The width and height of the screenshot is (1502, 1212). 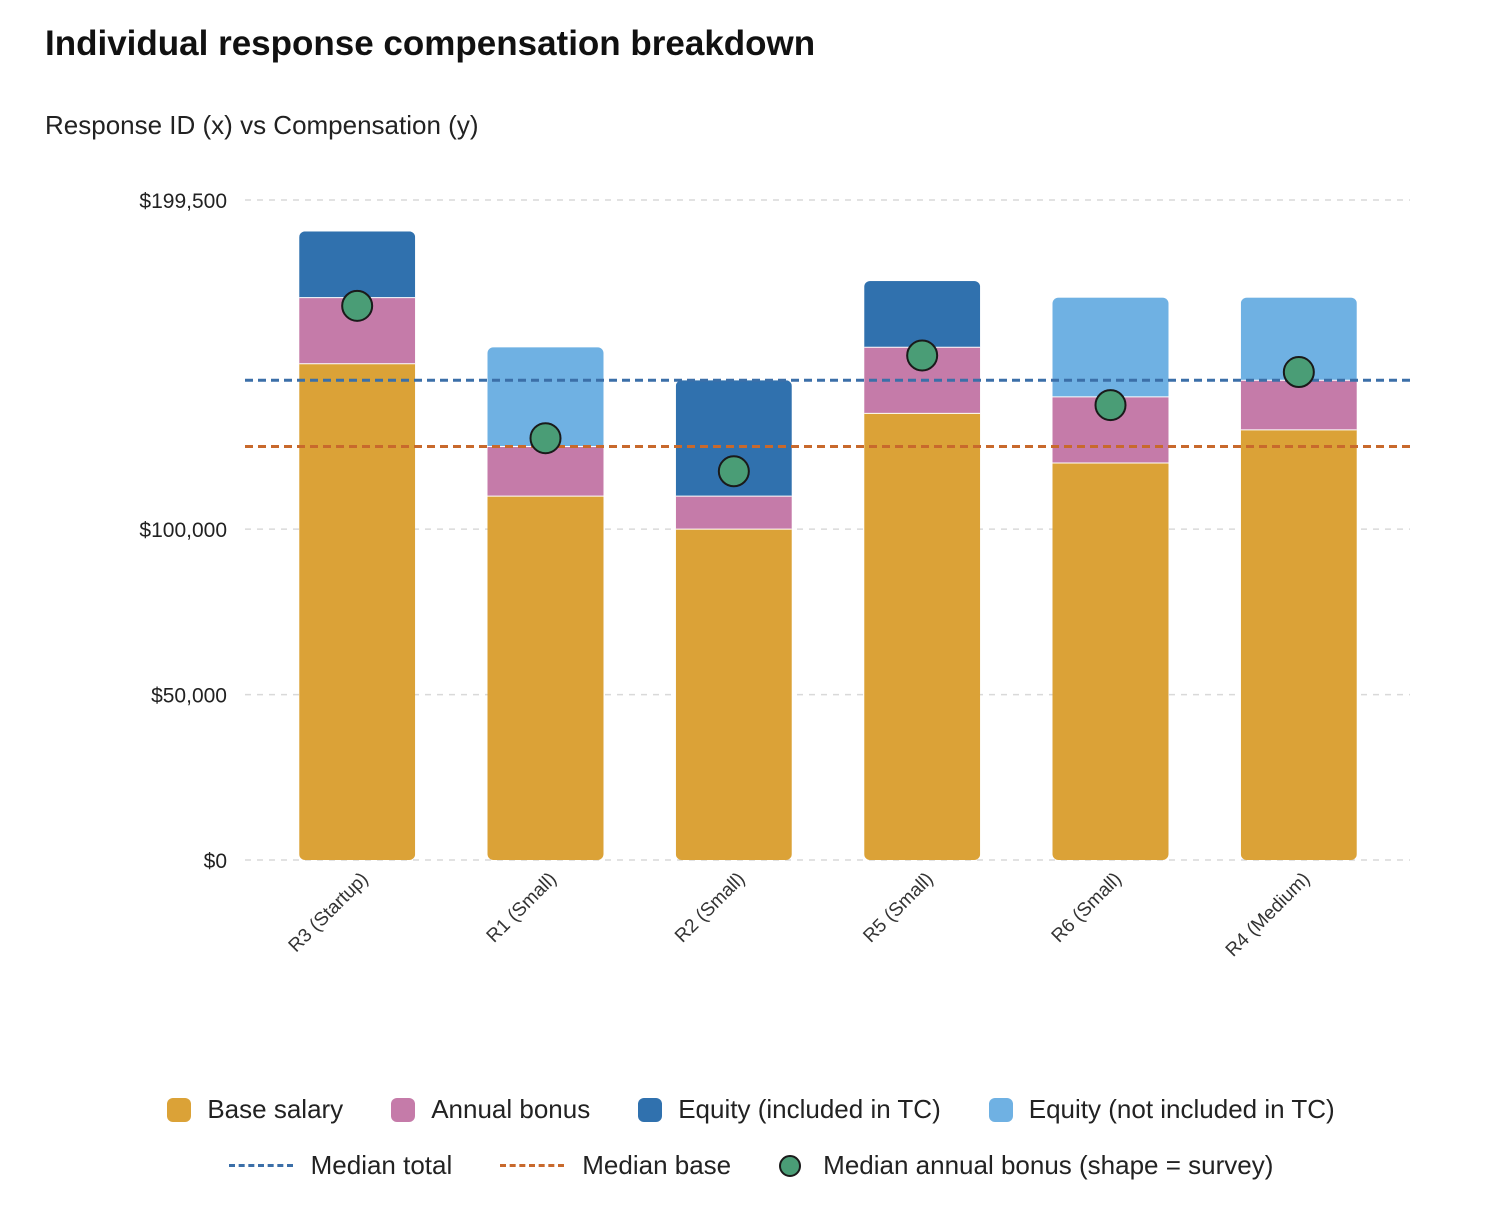 I want to click on legend-item-median-base: Median base, so click(x=615, y=1165).